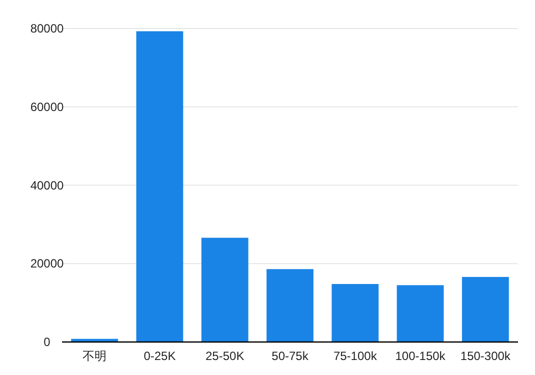 This screenshot has height=375, width=535. What do you see at coordinates (47, 263) in the screenshot?
I see `y-tick-label: 20000` at bounding box center [47, 263].